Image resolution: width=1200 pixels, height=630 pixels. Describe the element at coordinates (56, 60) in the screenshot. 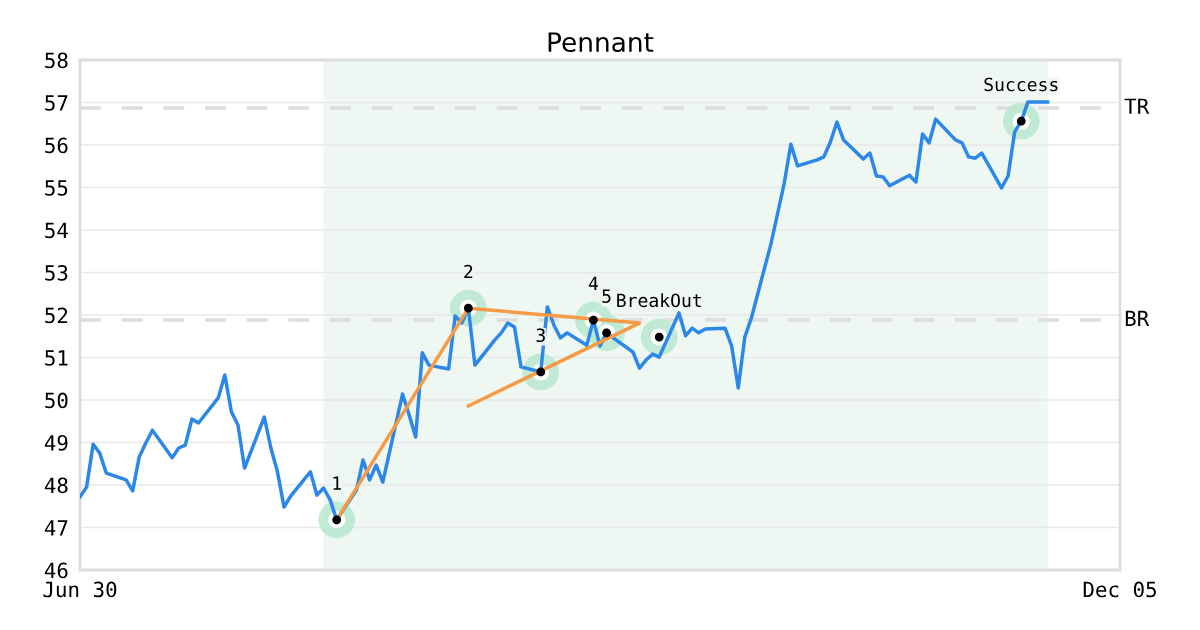

I see `y-tick-label: 58` at that location.